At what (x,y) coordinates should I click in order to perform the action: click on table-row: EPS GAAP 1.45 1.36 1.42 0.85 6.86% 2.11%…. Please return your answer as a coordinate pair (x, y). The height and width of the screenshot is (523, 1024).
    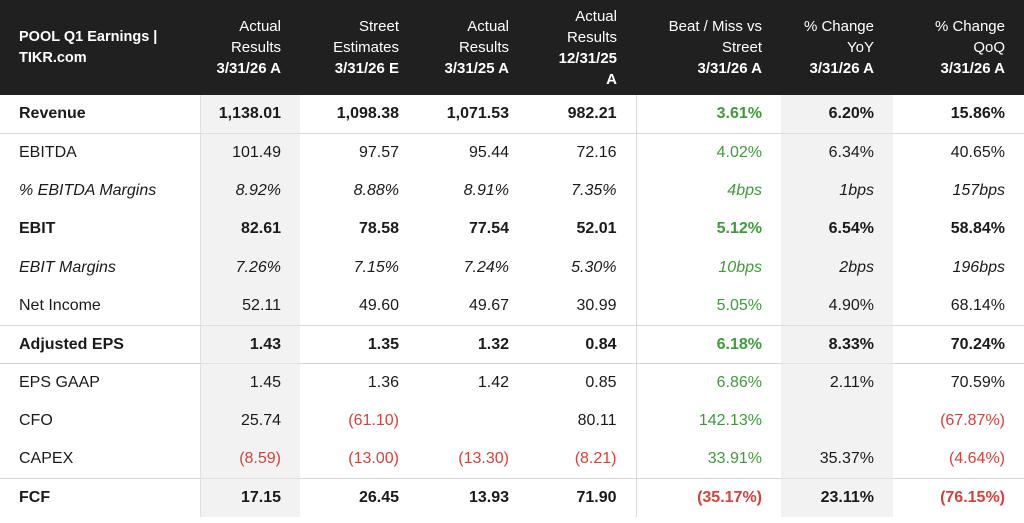
    Looking at the image, I should click on (512, 383).